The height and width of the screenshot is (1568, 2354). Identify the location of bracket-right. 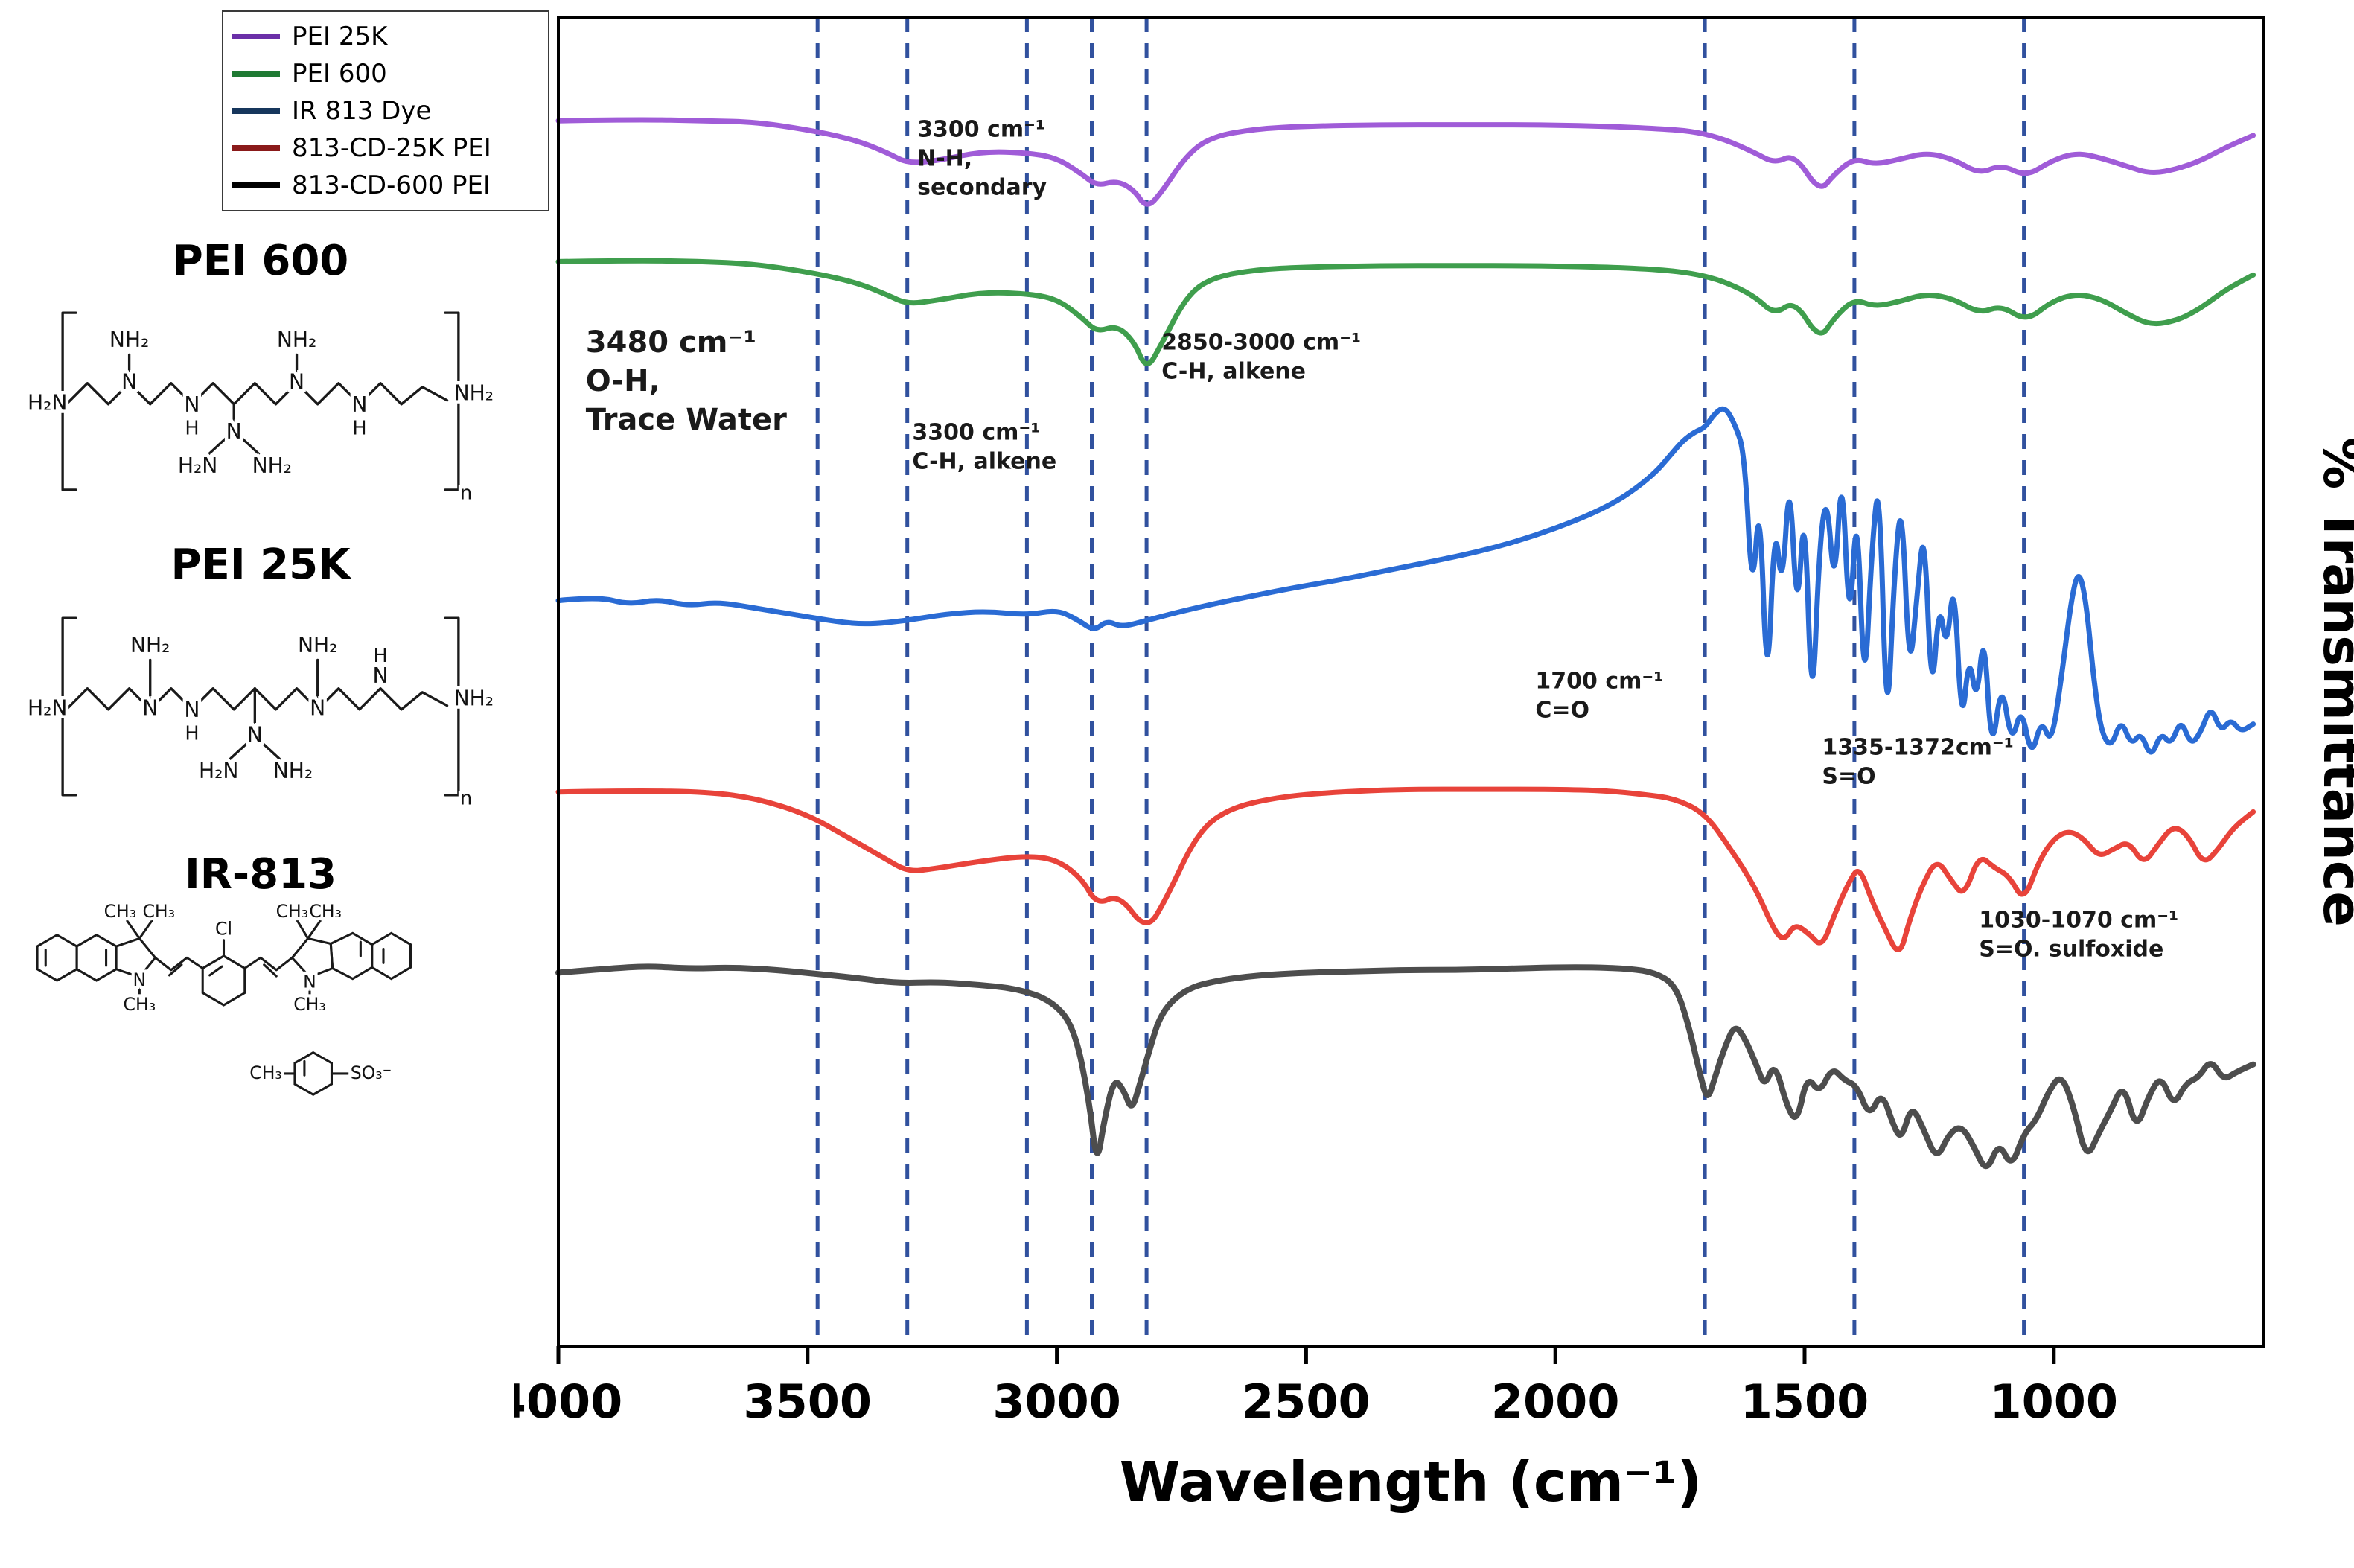
(452, 706).